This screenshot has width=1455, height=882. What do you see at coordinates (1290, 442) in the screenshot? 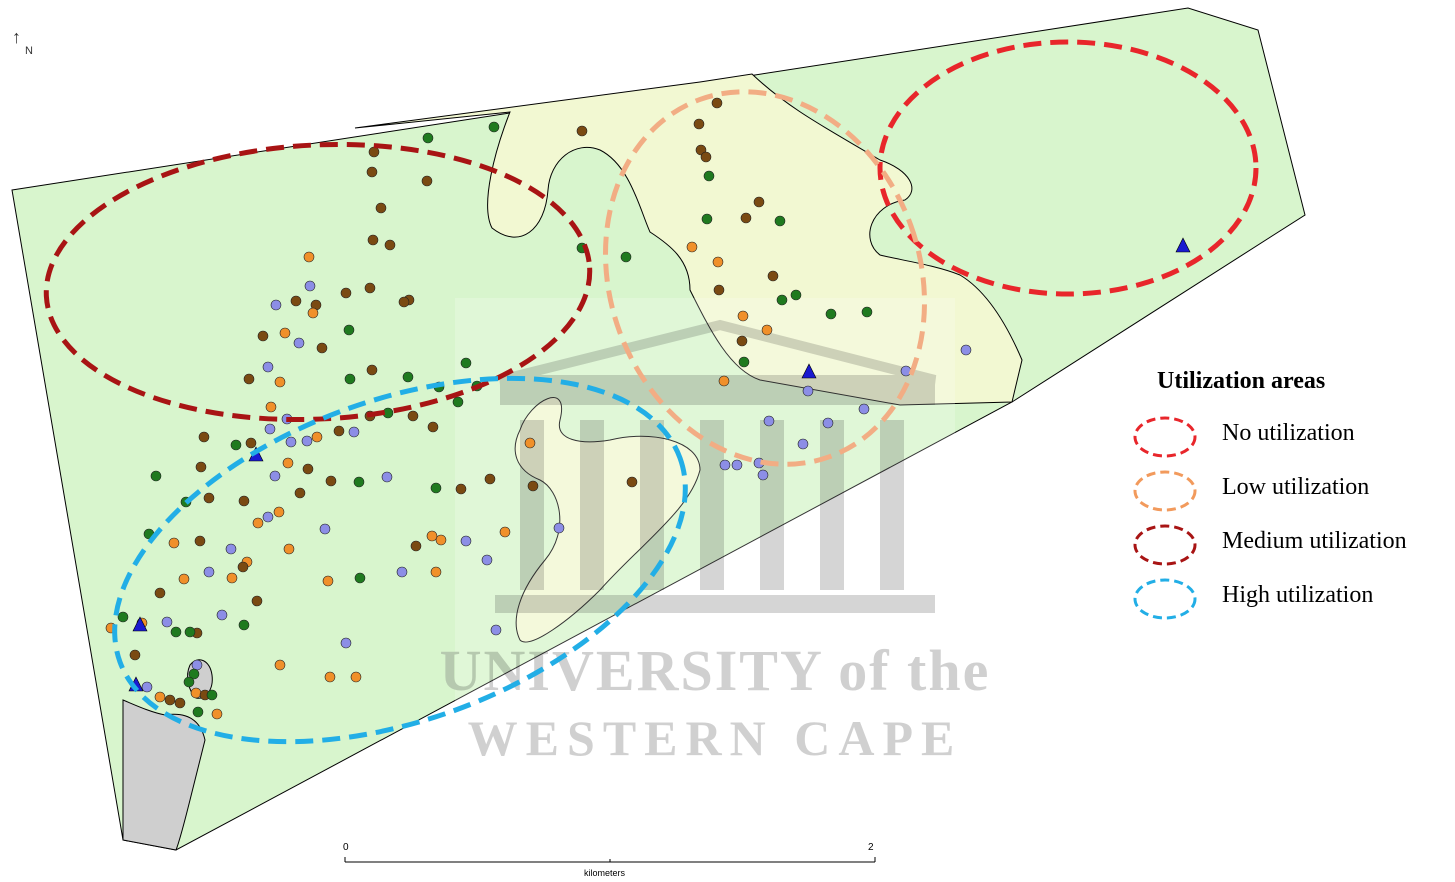
I see `legend-item-no-utilization: No utilization` at bounding box center [1290, 442].